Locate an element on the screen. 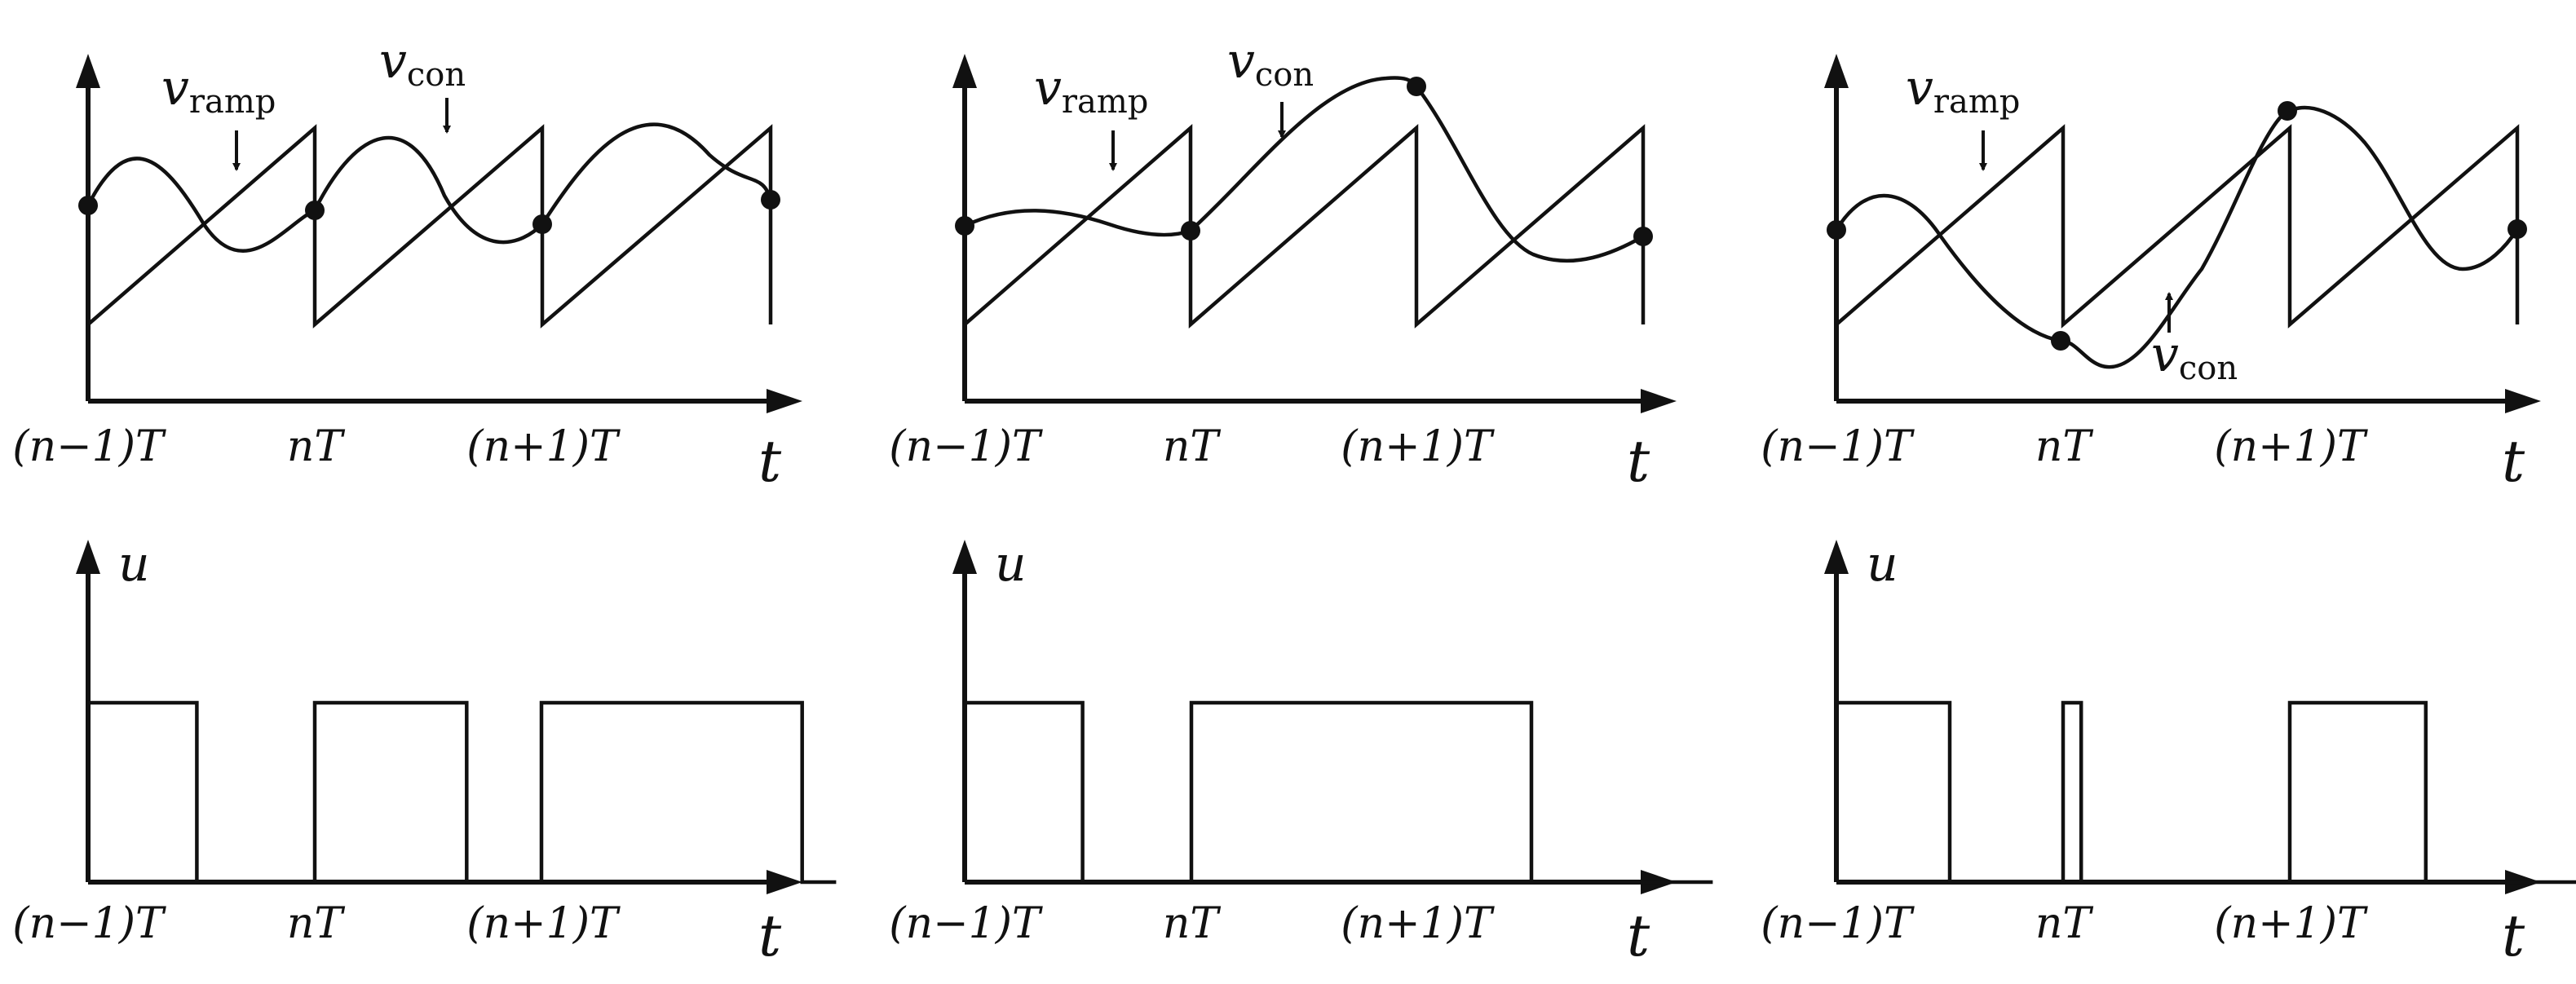 The width and height of the screenshot is (2576, 984). bottom-plot-right: u (n−1)T nT (n+1)T t is located at coordinates (2168, 752).